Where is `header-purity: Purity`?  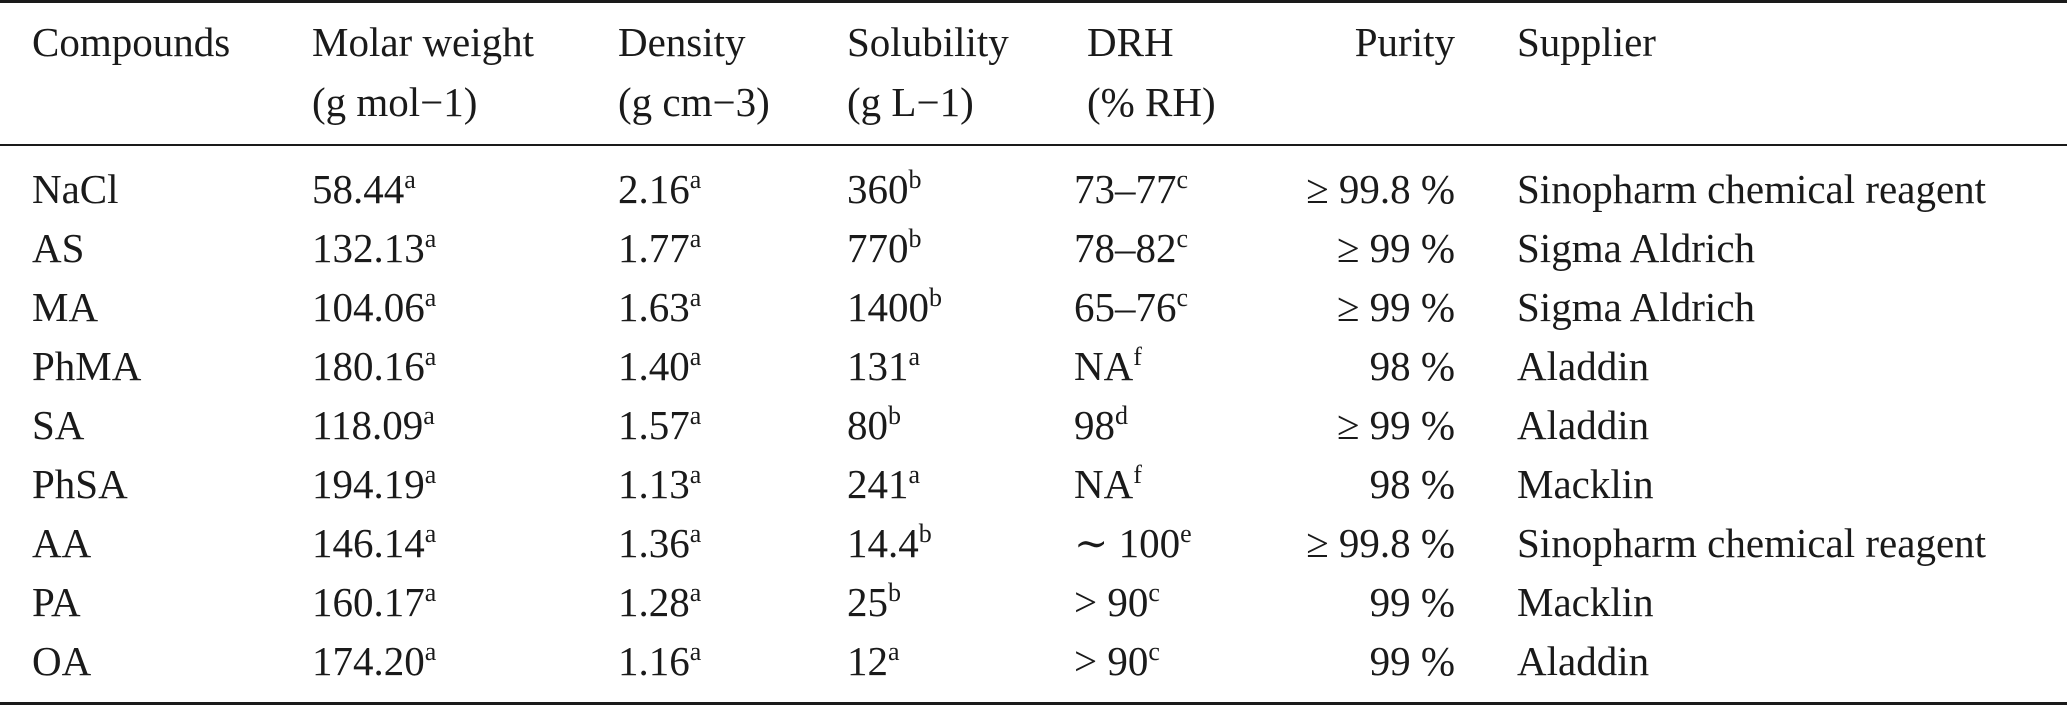 header-purity: Purity is located at coordinates (1404, 42).